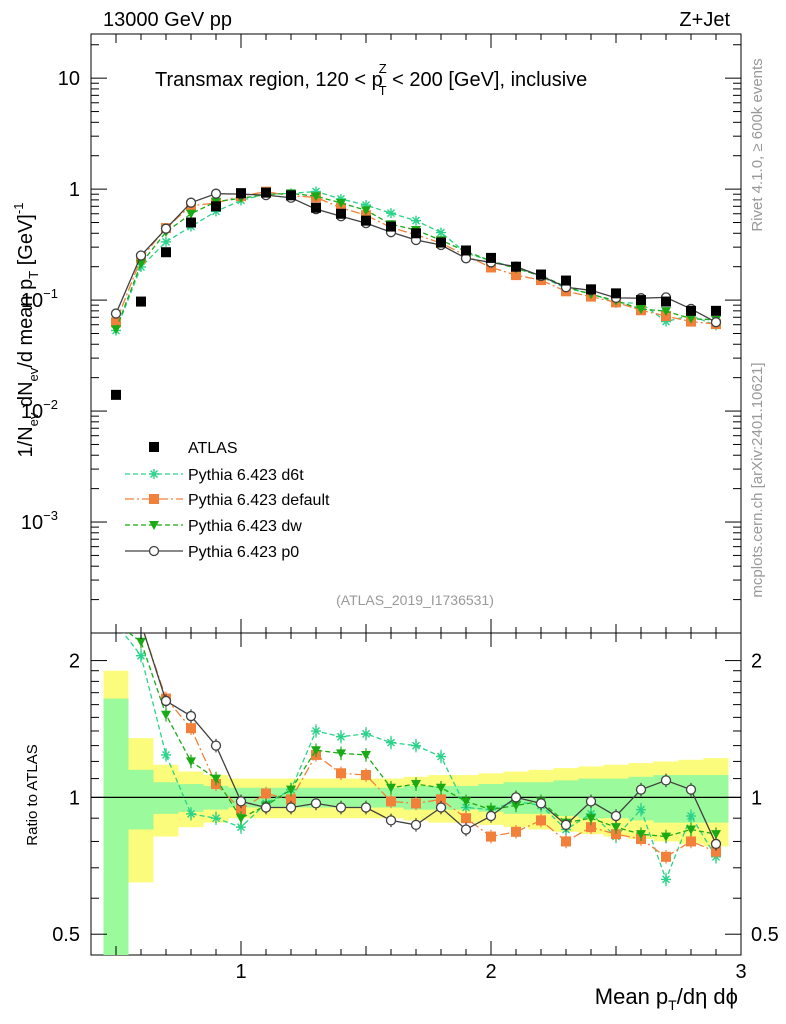 This screenshot has height=1024, width=786. What do you see at coordinates (154, 499) in the screenshot?
I see `legend-marker-default` at bounding box center [154, 499].